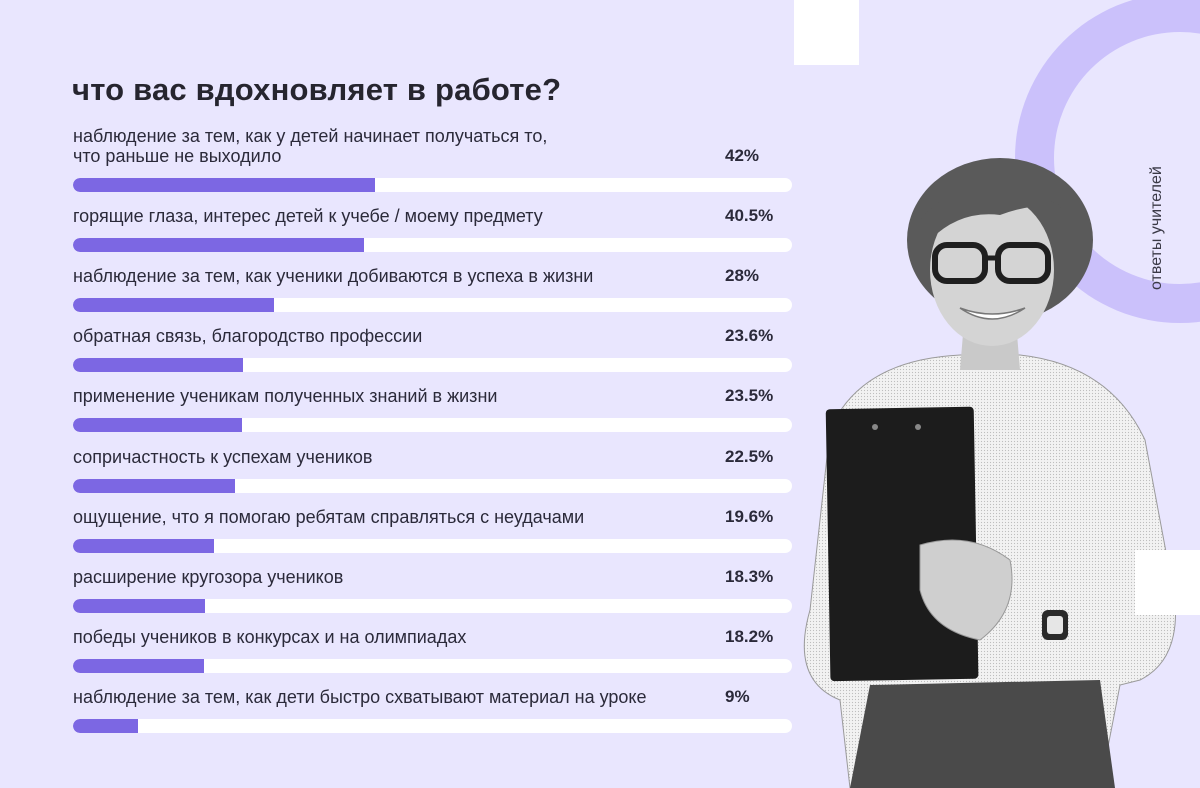  I want to click on bar-value-label: 18.2%, so click(749, 636).